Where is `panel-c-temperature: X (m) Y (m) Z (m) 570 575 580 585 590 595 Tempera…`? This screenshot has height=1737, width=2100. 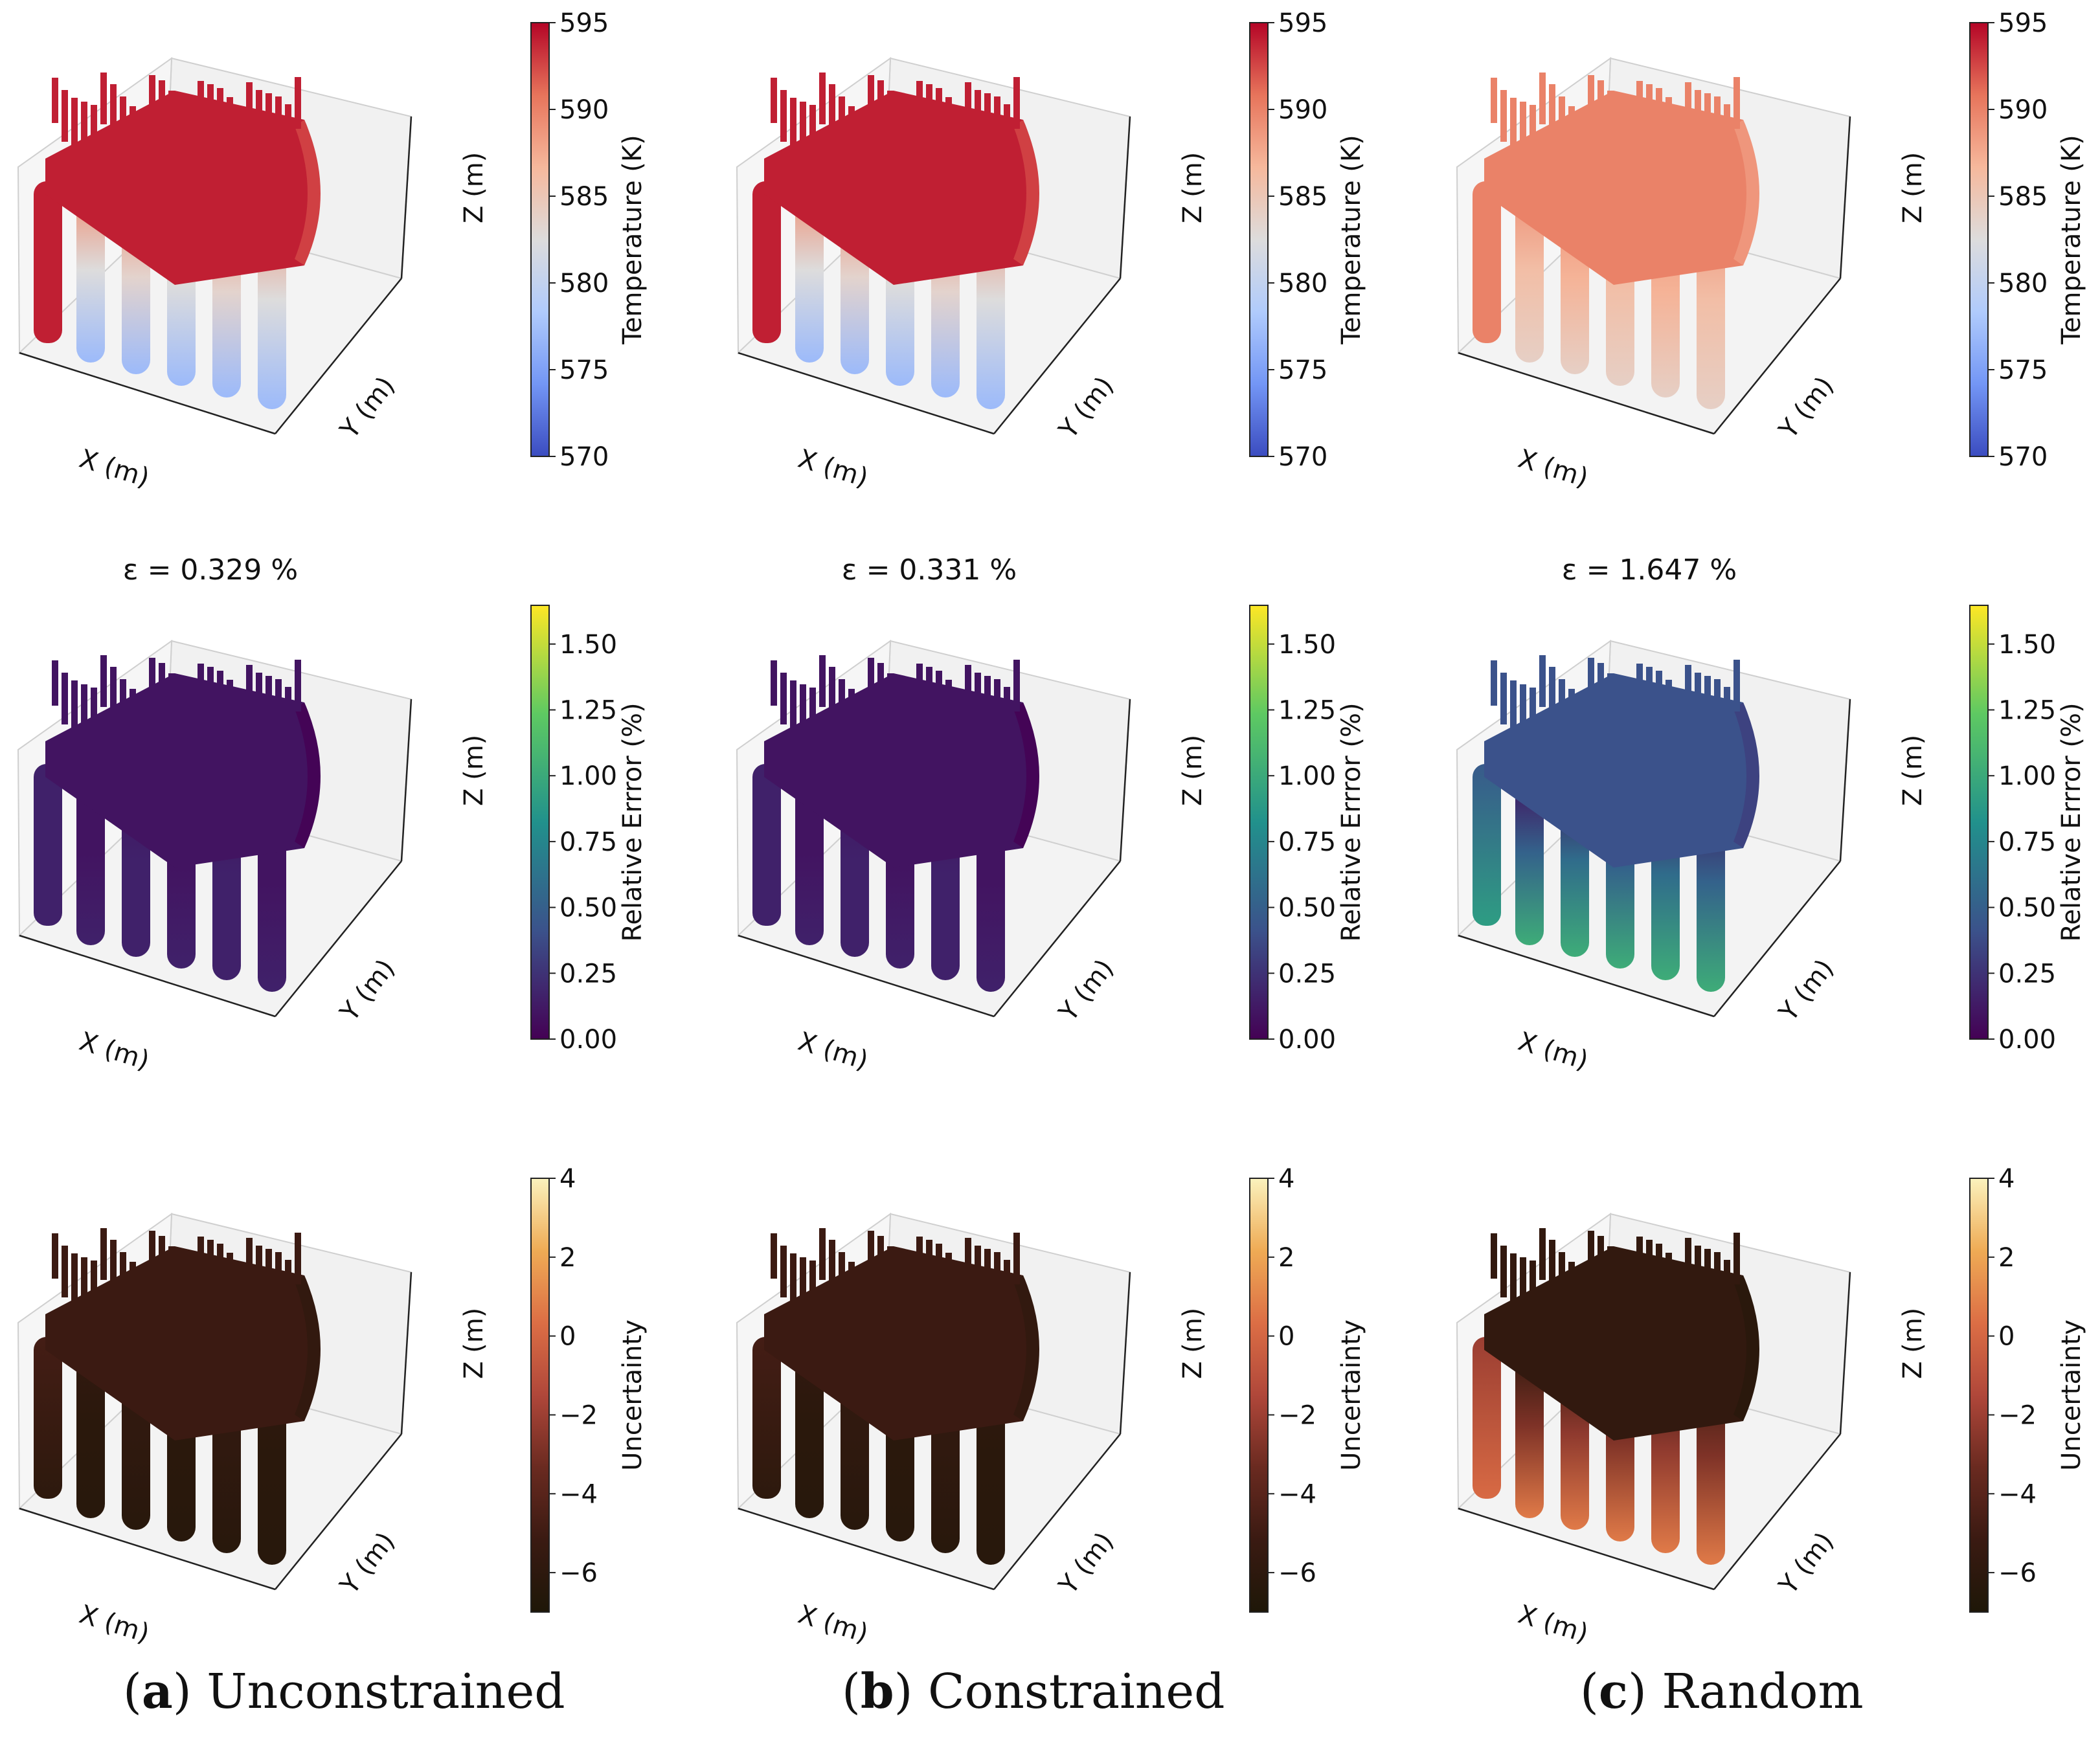
panel-c-temperature: X (m) Y (m) Z (m) 570 575 580 585 590 595 Tempera… is located at coordinates (1771, 250).